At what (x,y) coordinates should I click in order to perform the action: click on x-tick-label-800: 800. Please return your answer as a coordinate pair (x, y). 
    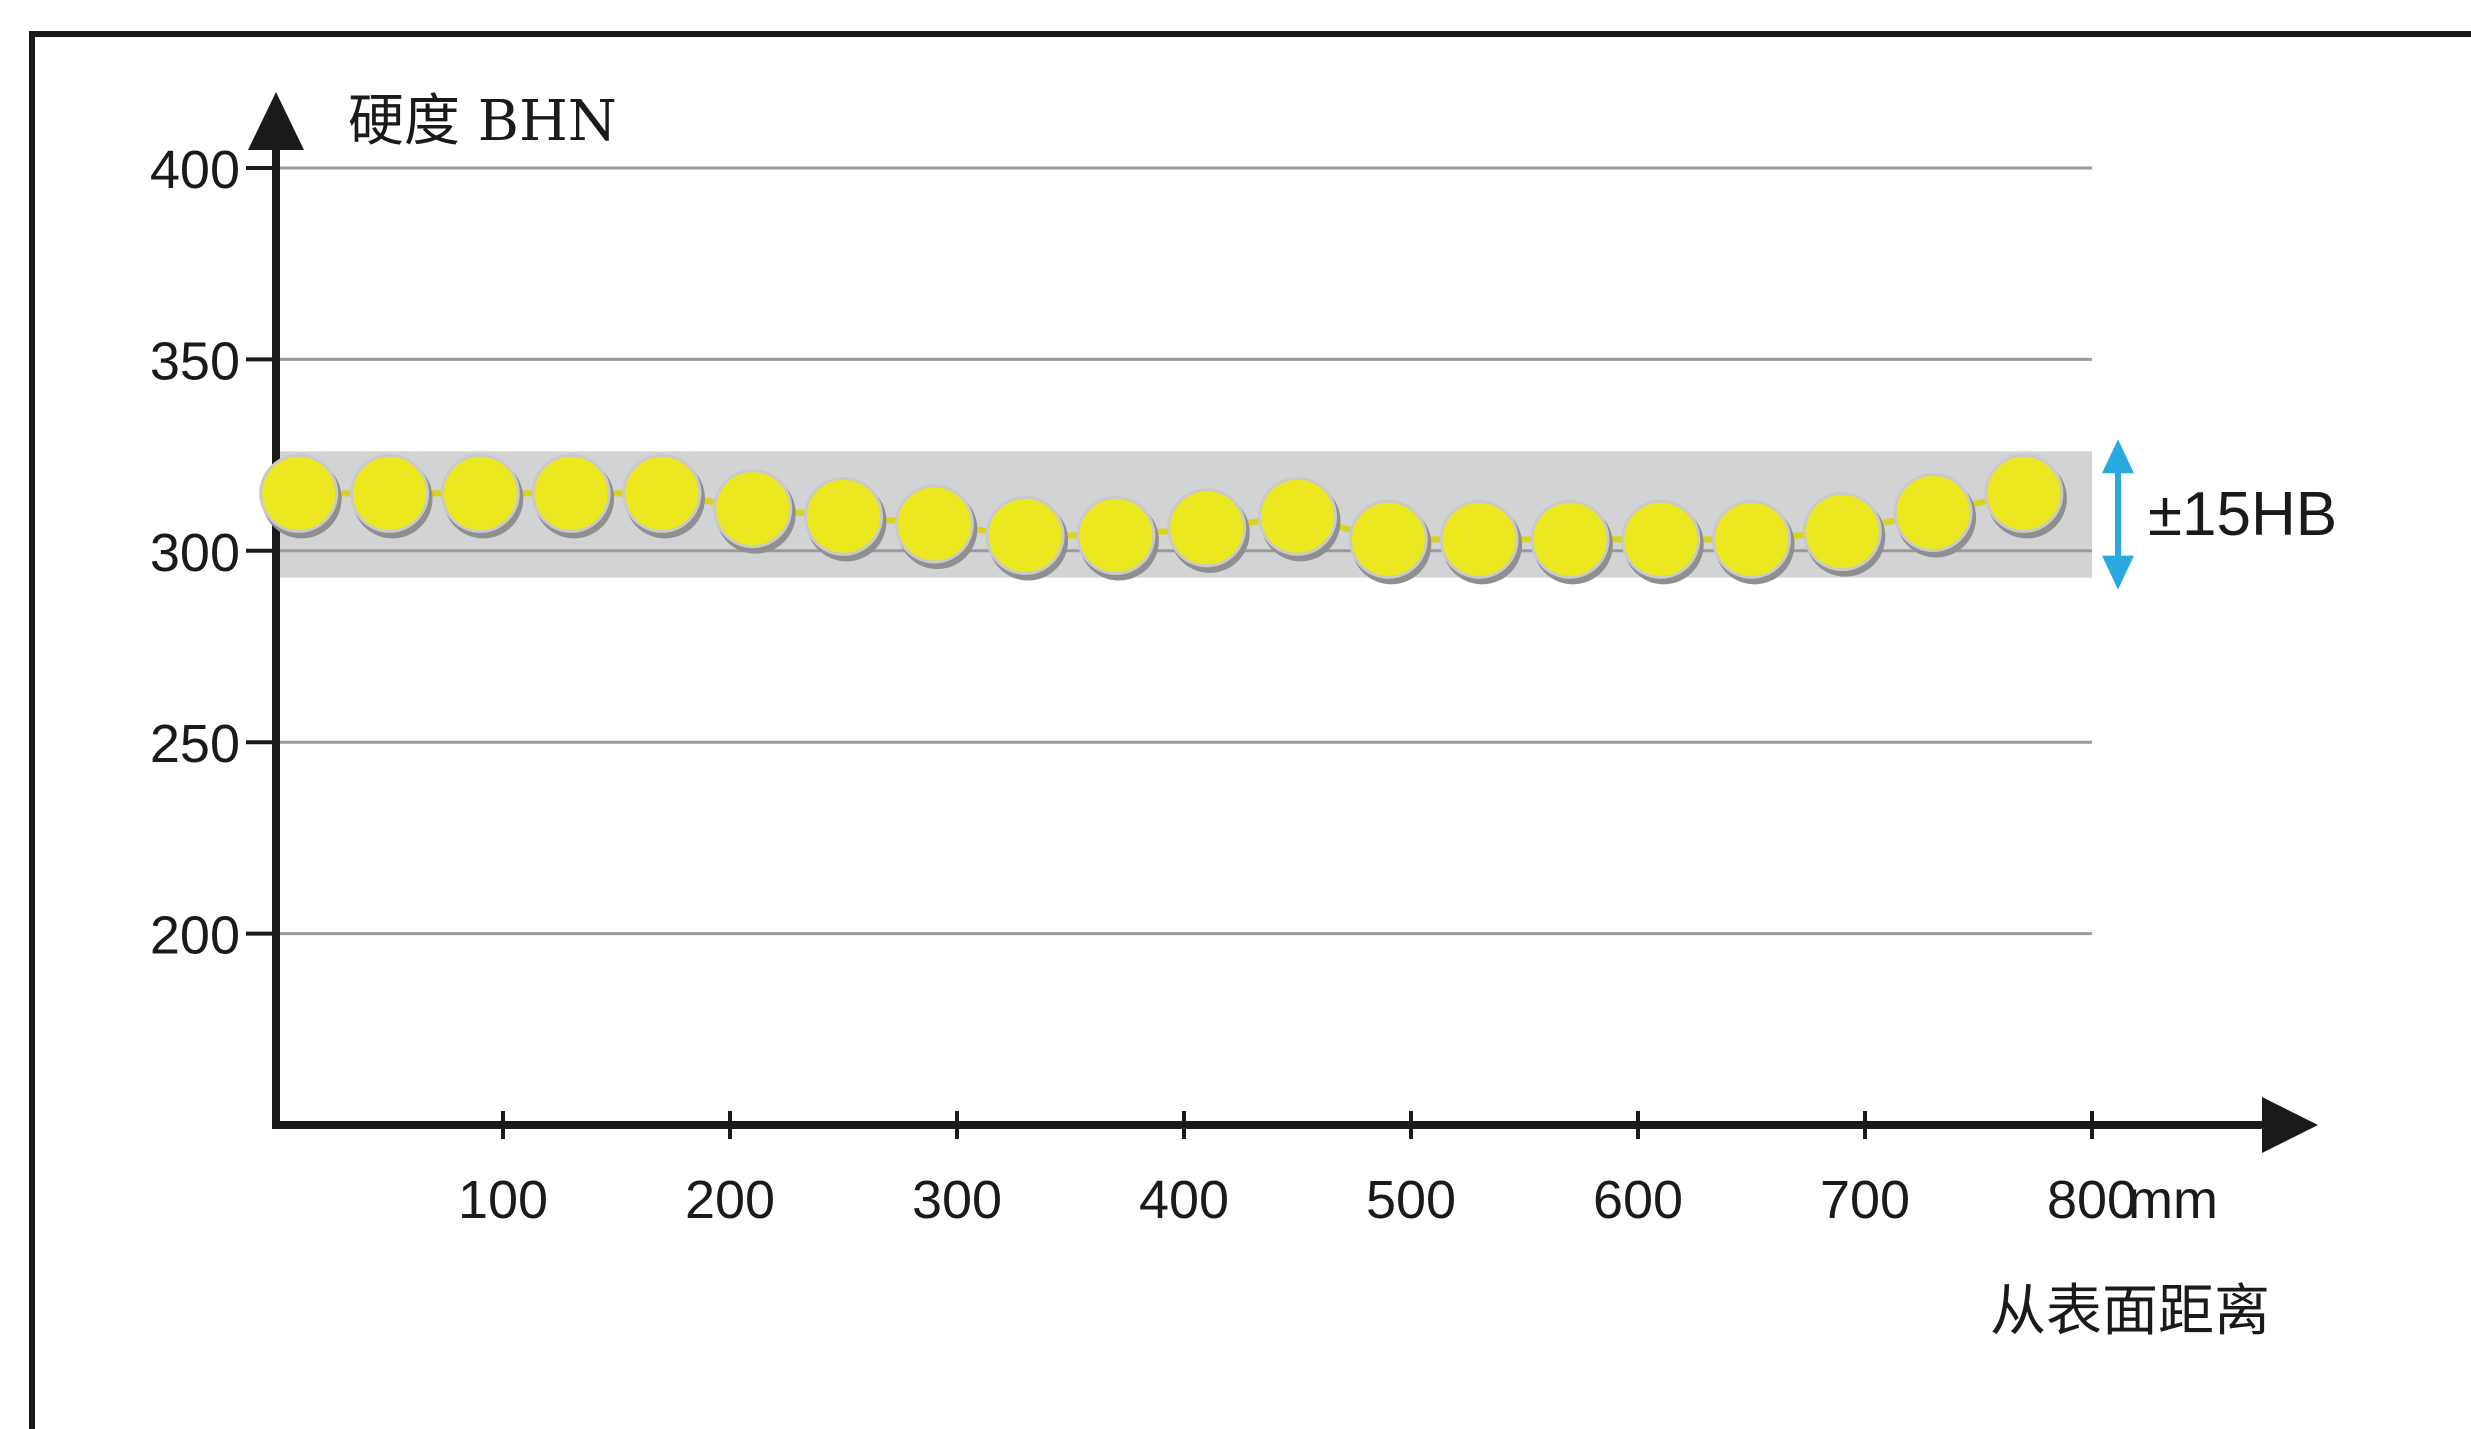
    Looking at the image, I should click on (2092, 1200).